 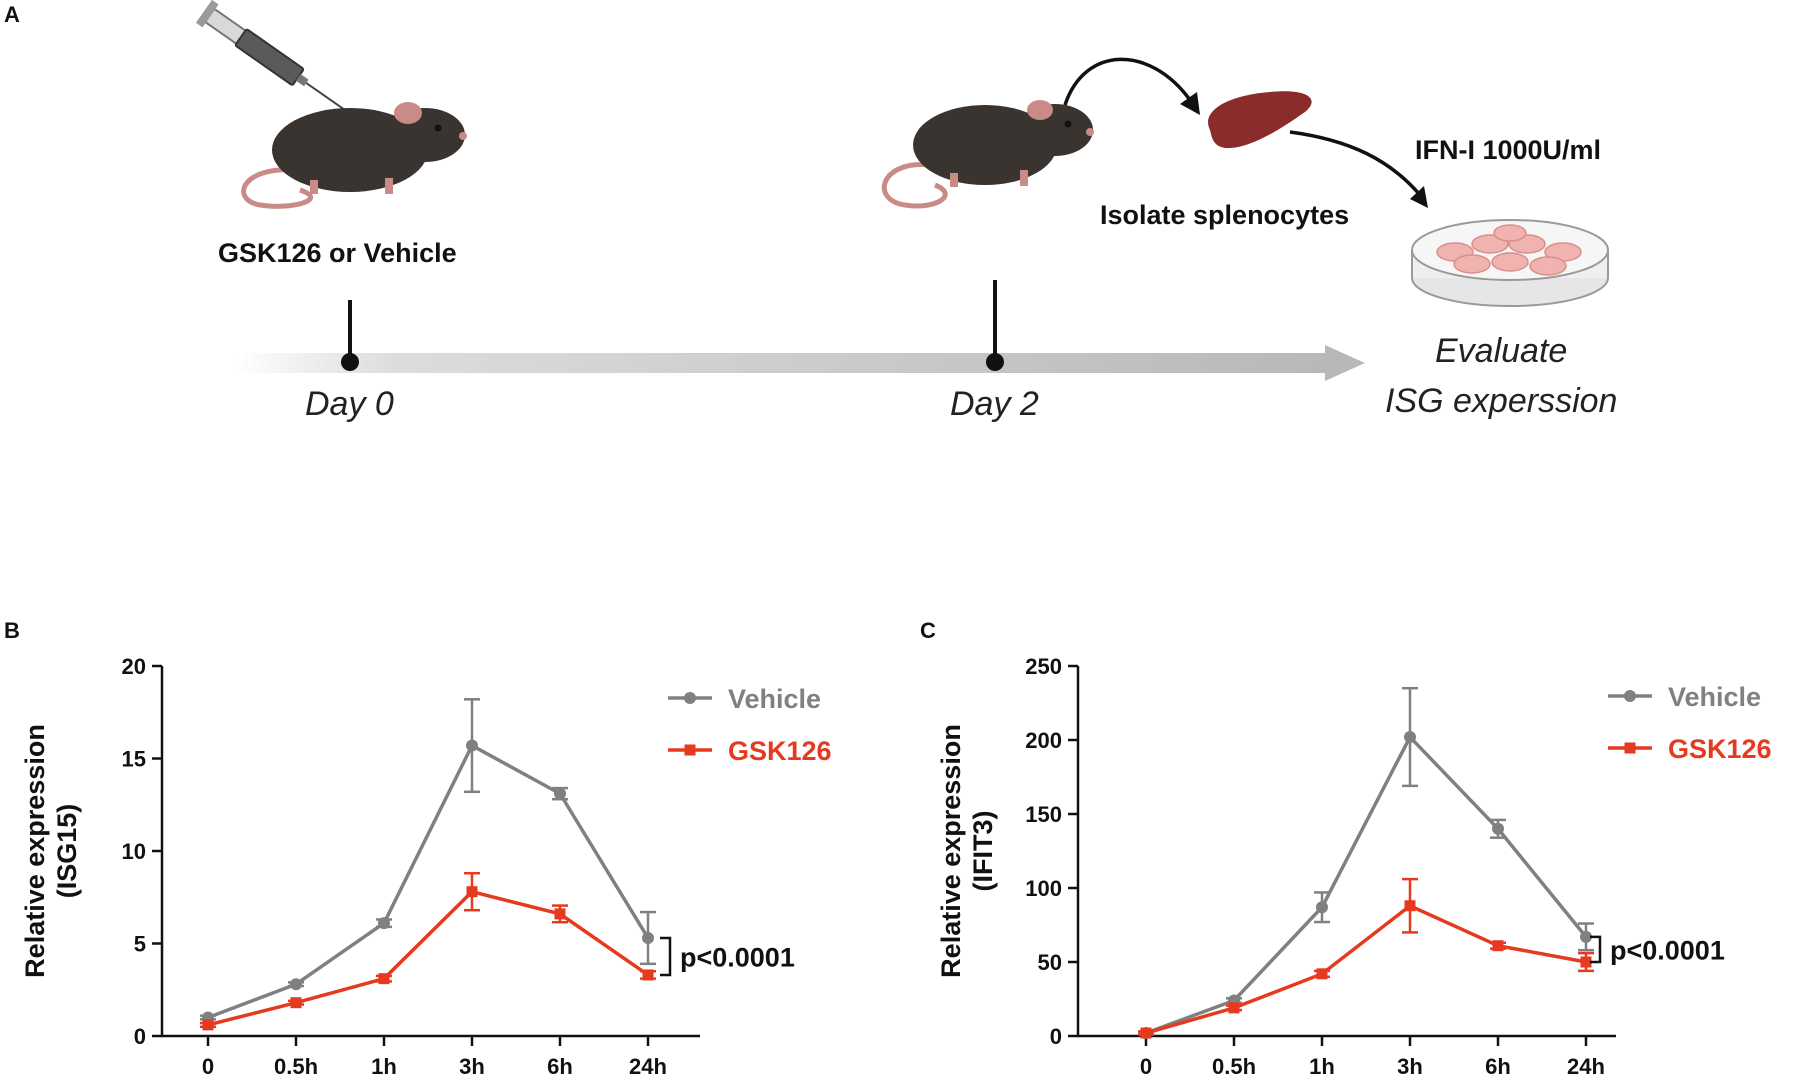 What do you see at coordinates (134, 851) in the screenshot?
I see `isg15-y-tick-label: 10` at bounding box center [134, 851].